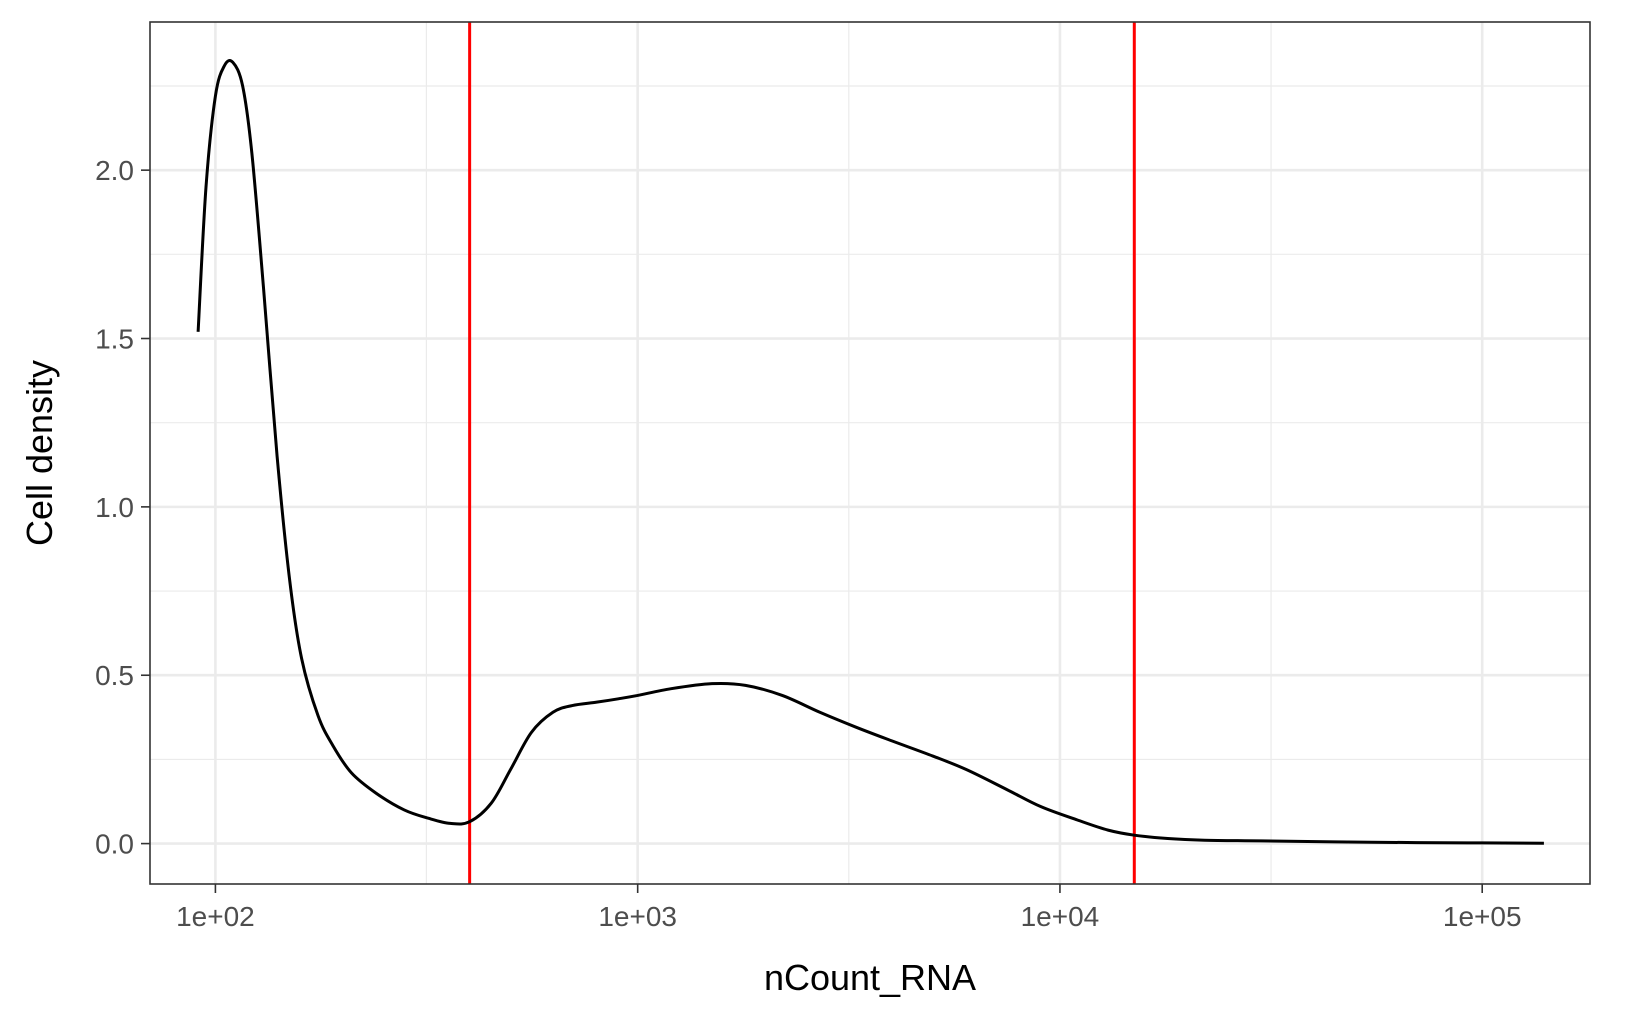  Describe the element at coordinates (870, 977) in the screenshot. I see `x-axis-title: nCount_RNA` at that location.